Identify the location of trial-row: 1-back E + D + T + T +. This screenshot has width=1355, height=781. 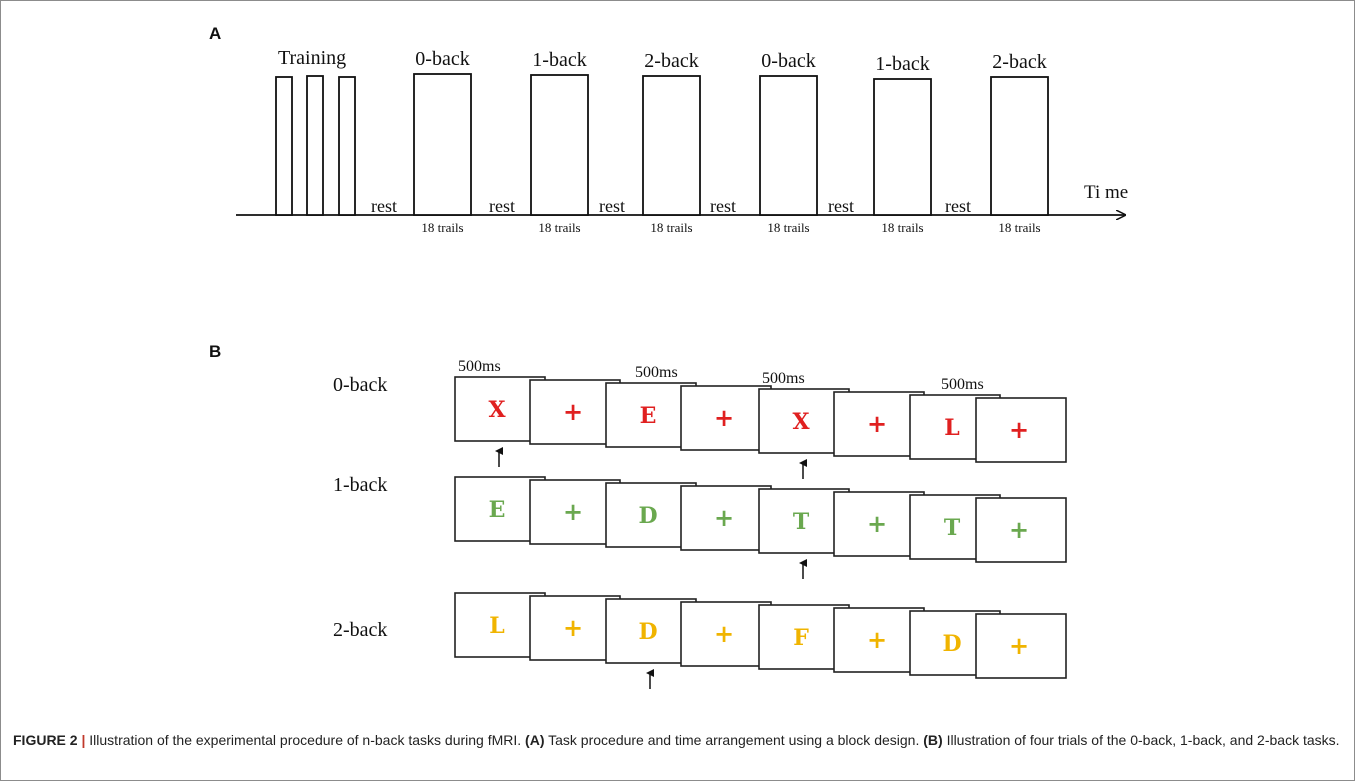
(700, 526).